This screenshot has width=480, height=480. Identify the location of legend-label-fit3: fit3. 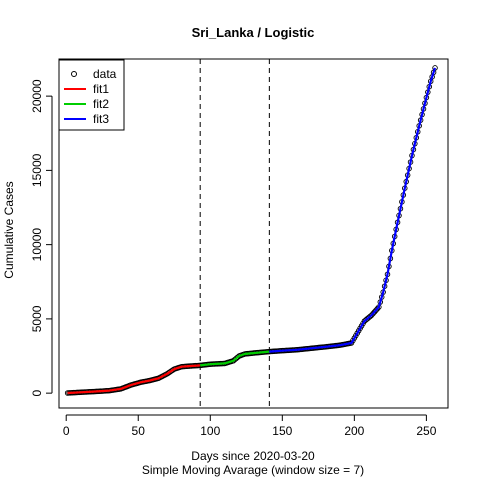
(101, 119).